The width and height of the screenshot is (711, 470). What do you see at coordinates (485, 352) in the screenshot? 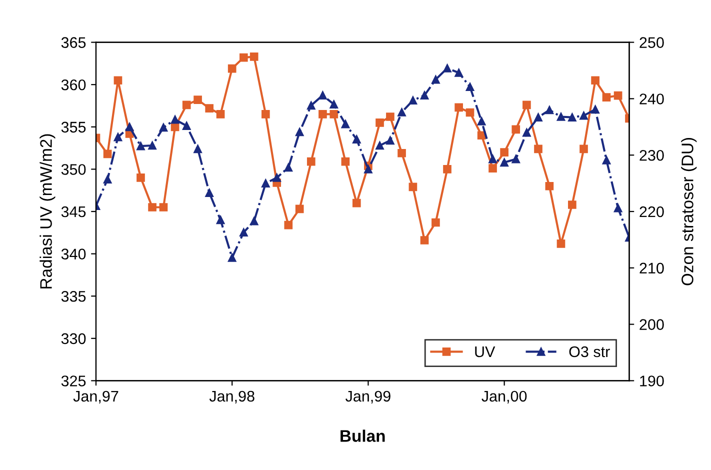
I see `legend-label: UV` at bounding box center [485, 352].